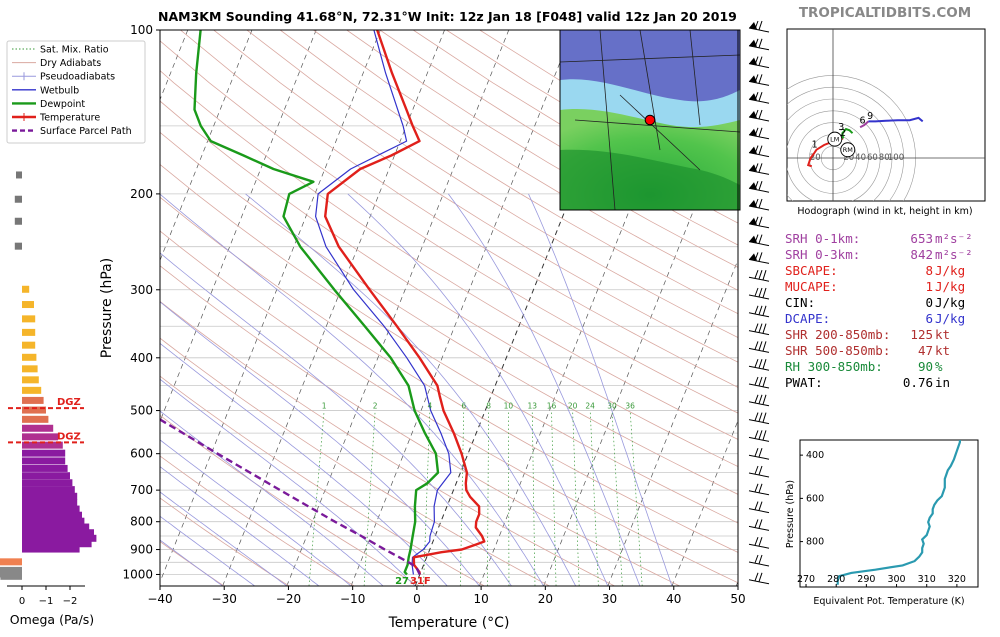 This screenshot has height=637, width=1000. I want to click on mixing-ratio-label: 1, so click(324, 406).